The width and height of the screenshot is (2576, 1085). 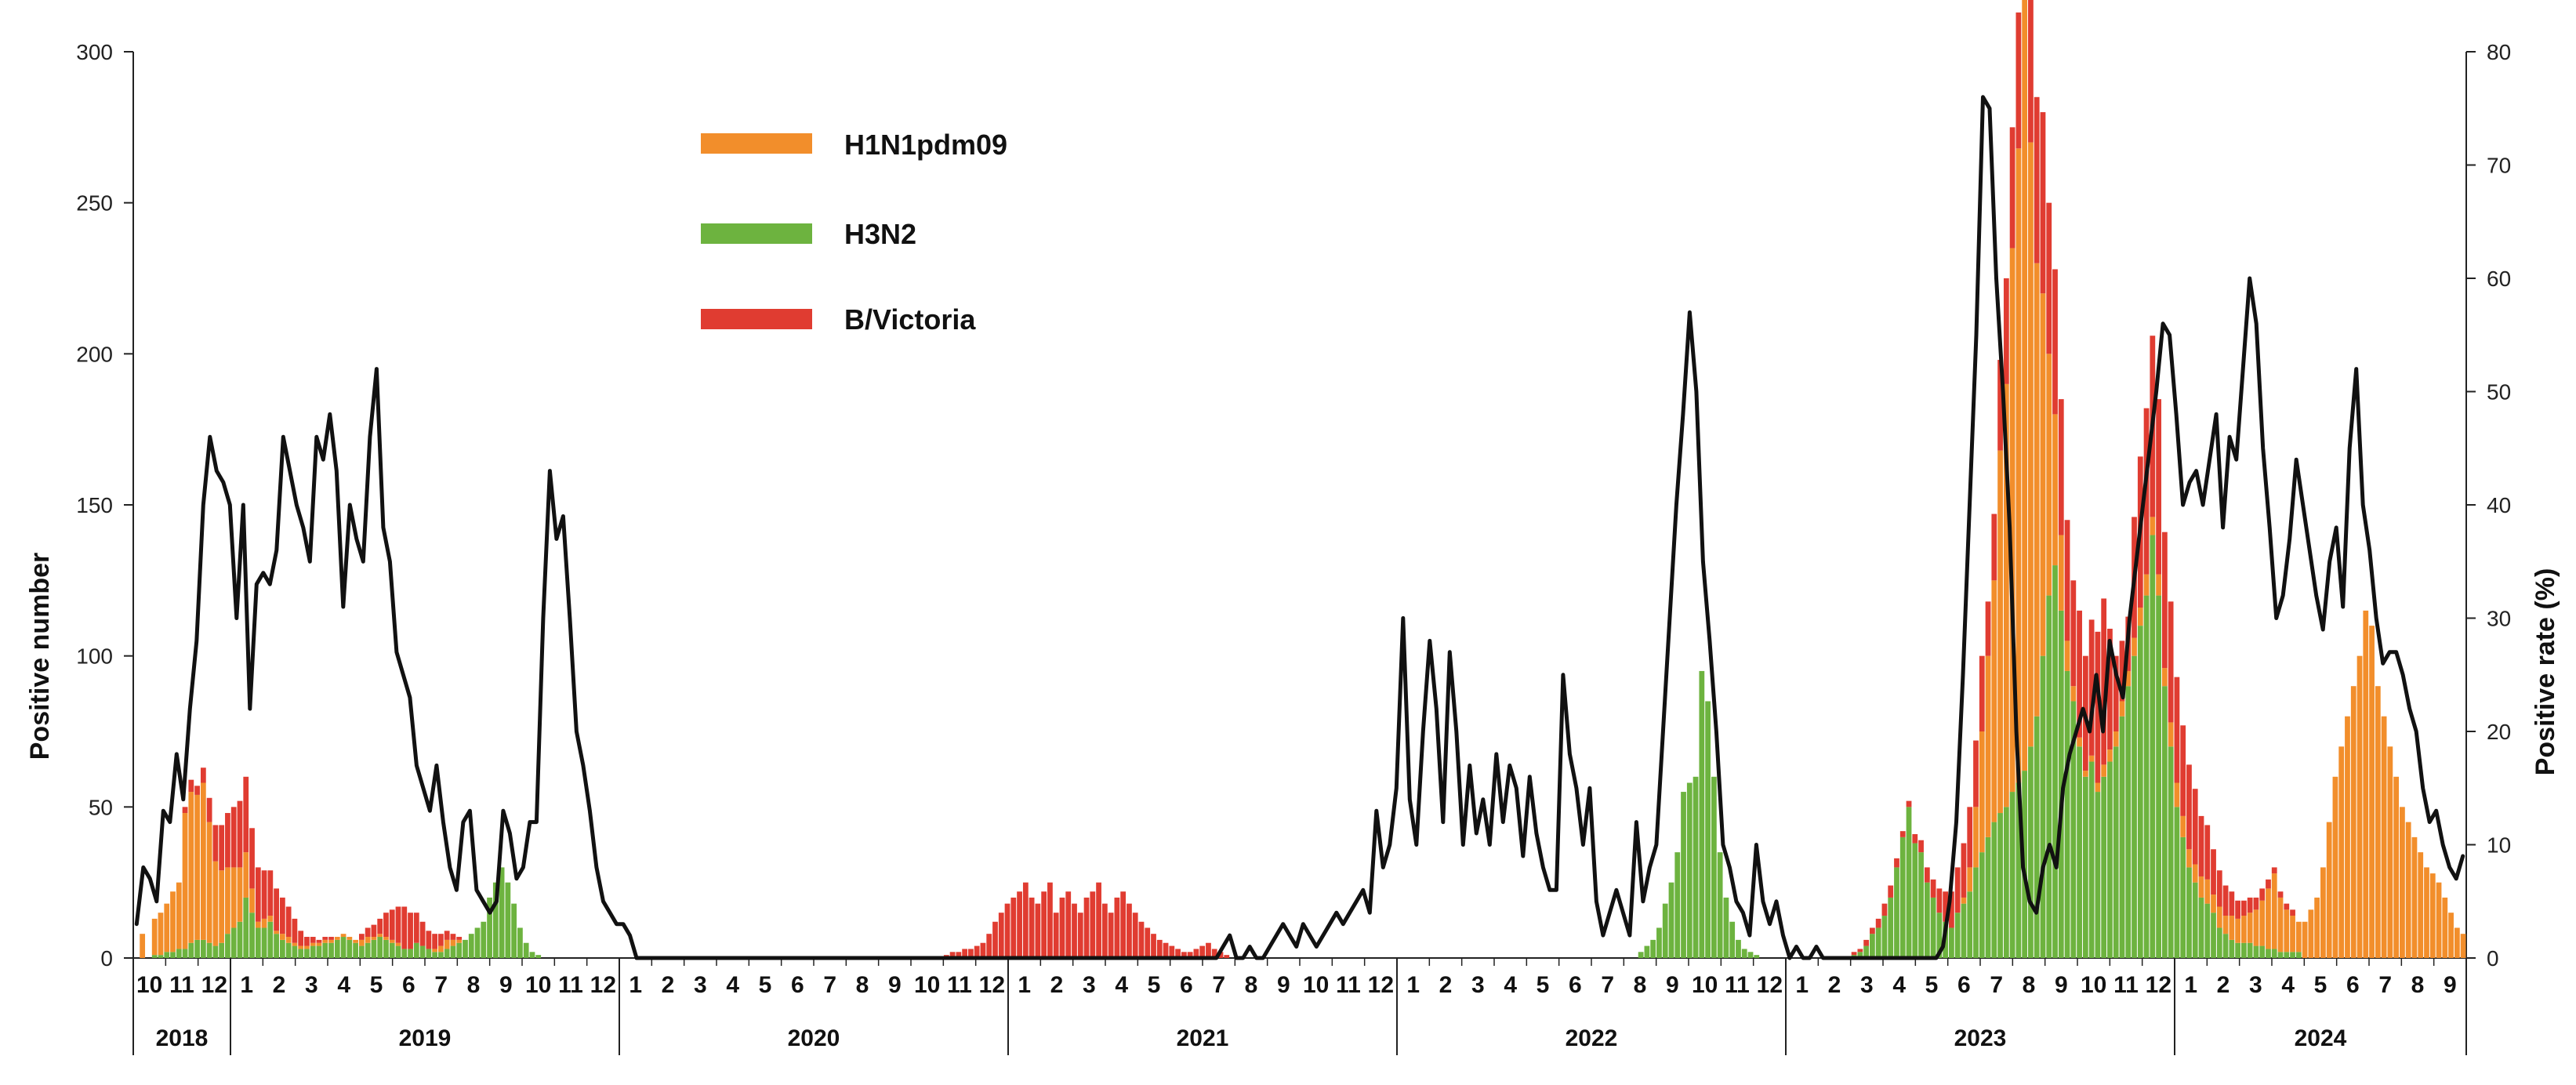 What do you see at coordinates (1592, 1038) in the screenshot?
I see `x-tick-label-year: 2022` at bounding box center [1592, 1038].